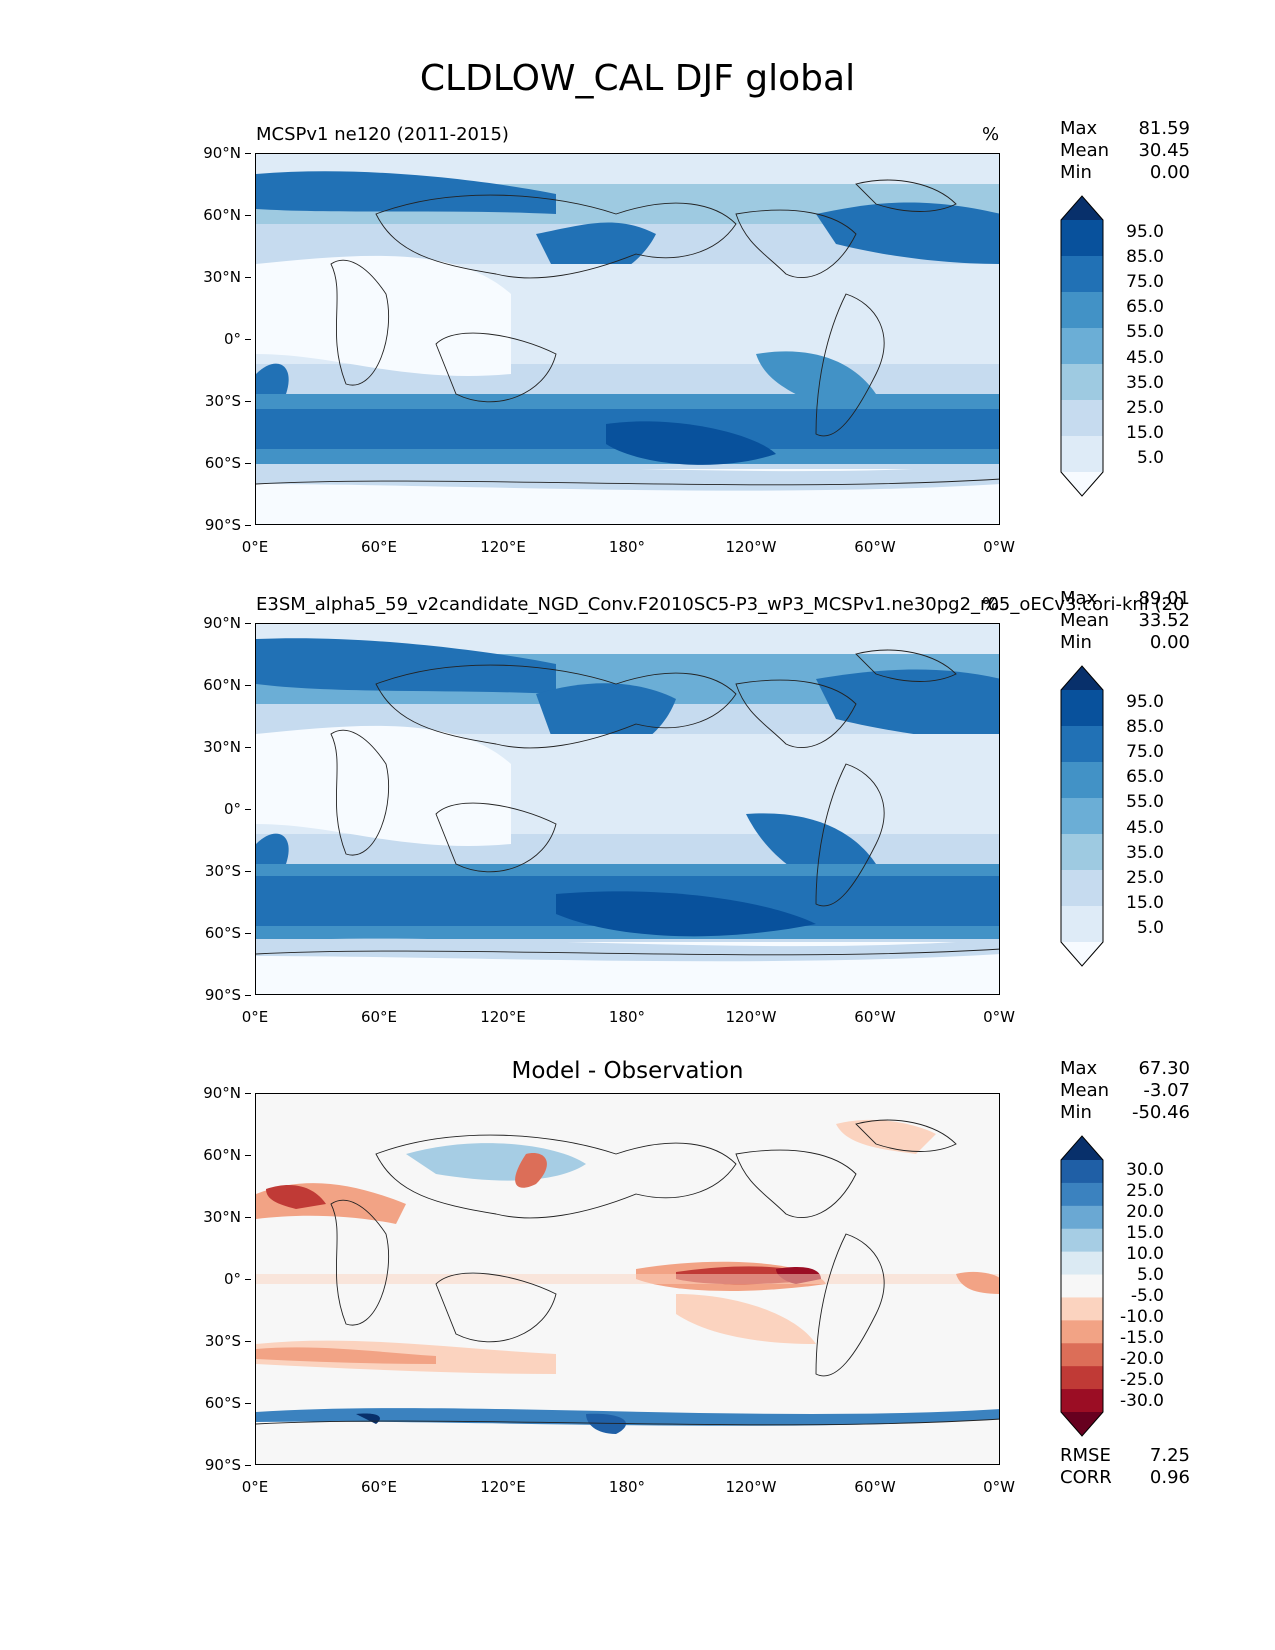 This screenshot has width=1275, height=1650. I want to click on panel2-ytick: 30°S, so click(208, 871).